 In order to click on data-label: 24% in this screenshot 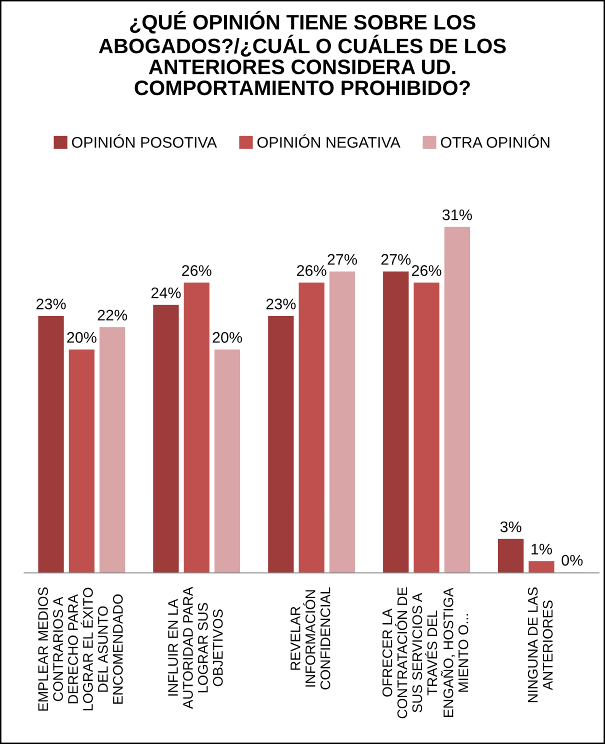, I will do `click(166, 292)`.